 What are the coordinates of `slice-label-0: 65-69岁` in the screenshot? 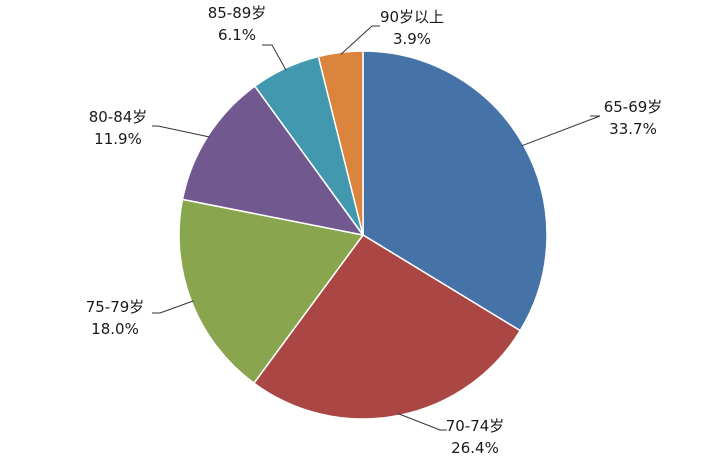 It's located at (633, 107).